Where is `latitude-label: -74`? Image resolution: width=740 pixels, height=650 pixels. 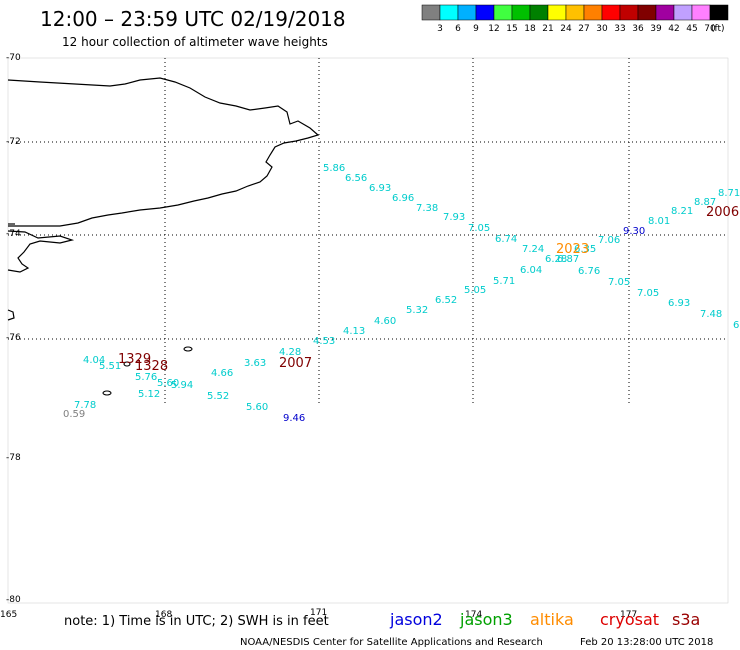 latitude-label: -74 is located at coordinates (13, 234).